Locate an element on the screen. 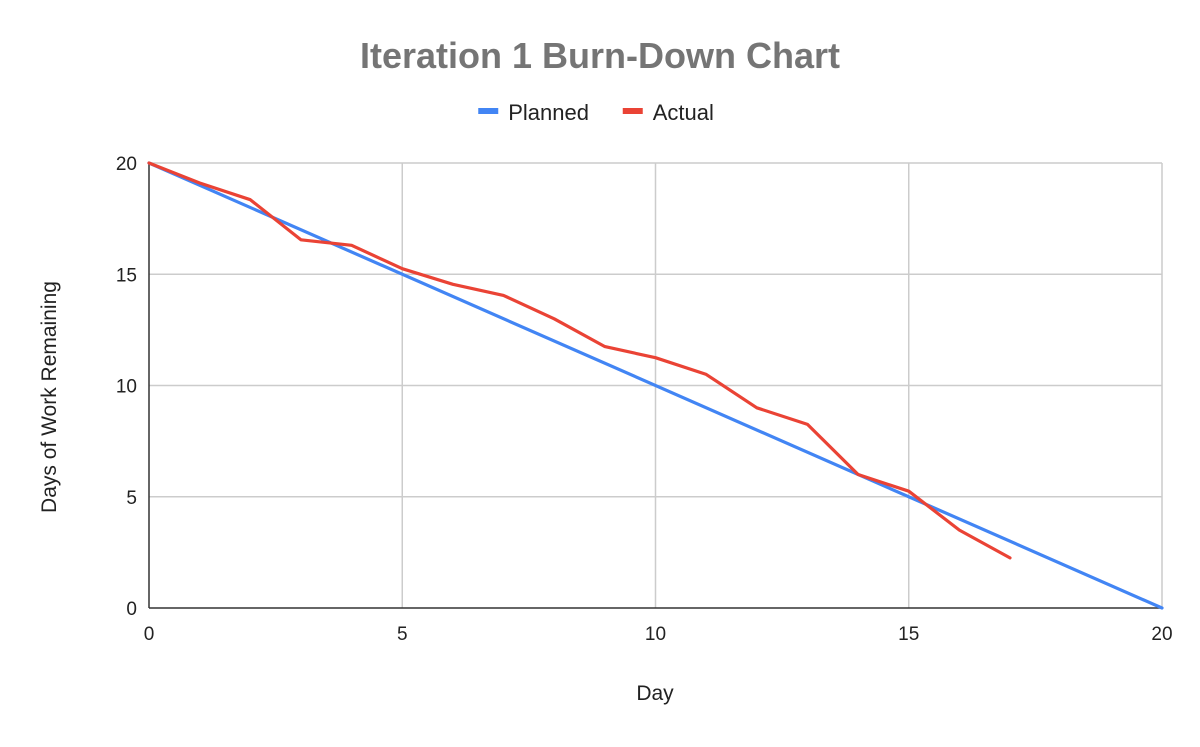 This screenshot has width=1200, height=747. y-tick-label: 10 is located at coordinates (126, 387).